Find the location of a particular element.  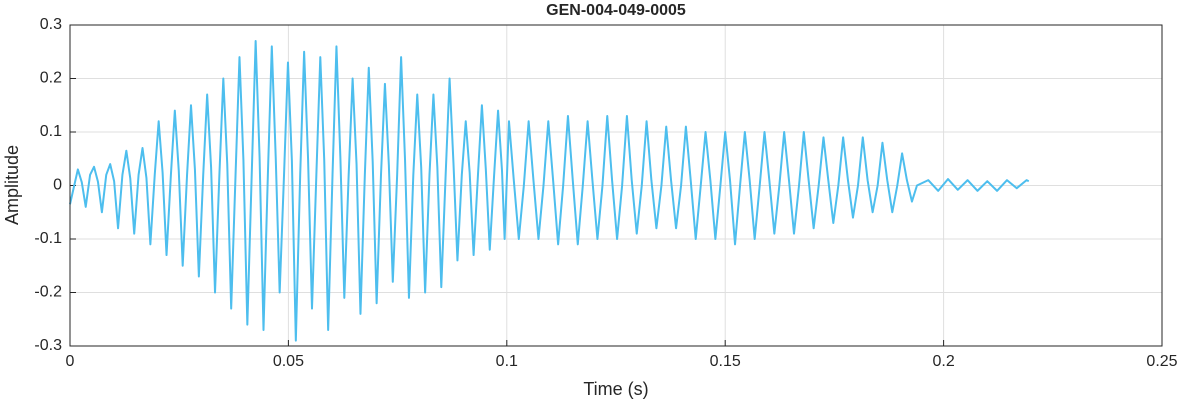

x-tick-label: 0.2 is located at coordinates (943, 361).